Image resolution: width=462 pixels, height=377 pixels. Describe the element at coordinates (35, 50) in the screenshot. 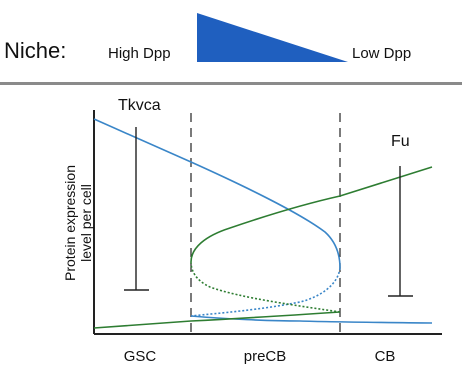

I see `niche-label: Niche:` at that location.